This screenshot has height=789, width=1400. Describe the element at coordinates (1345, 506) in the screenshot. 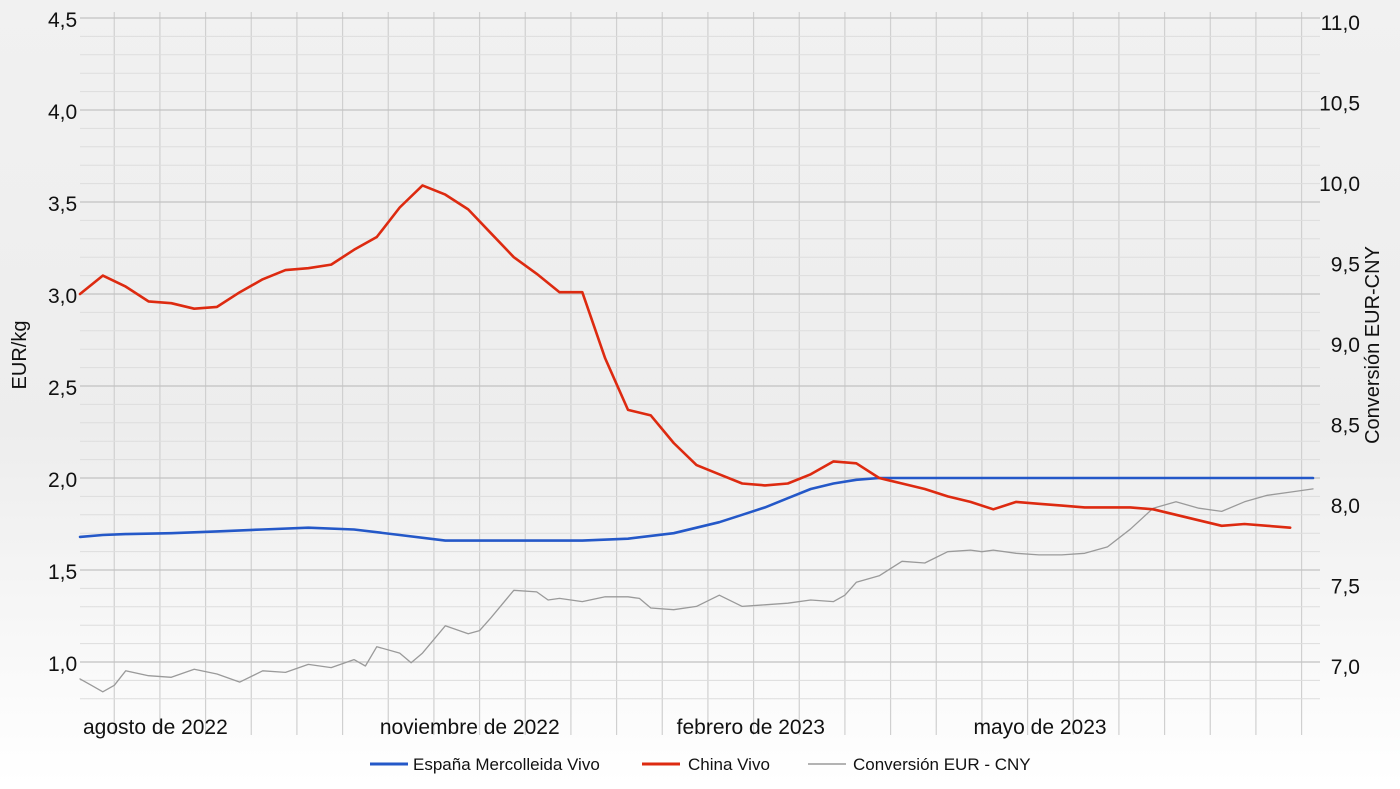

I see `y-right-tick-label: 8,0` at that location.